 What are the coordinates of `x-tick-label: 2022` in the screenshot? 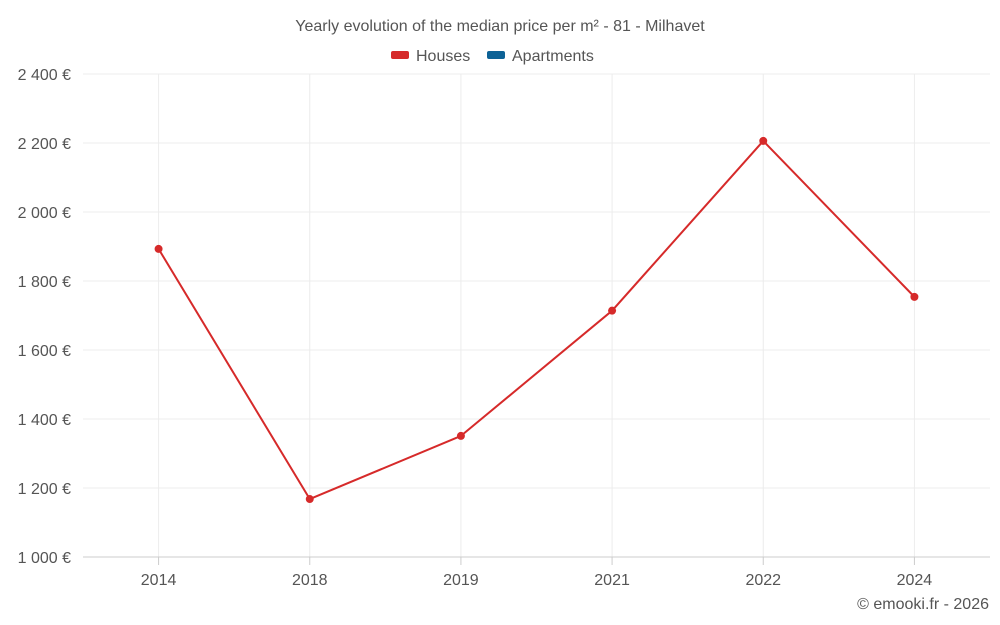 It's located at (763, 580).